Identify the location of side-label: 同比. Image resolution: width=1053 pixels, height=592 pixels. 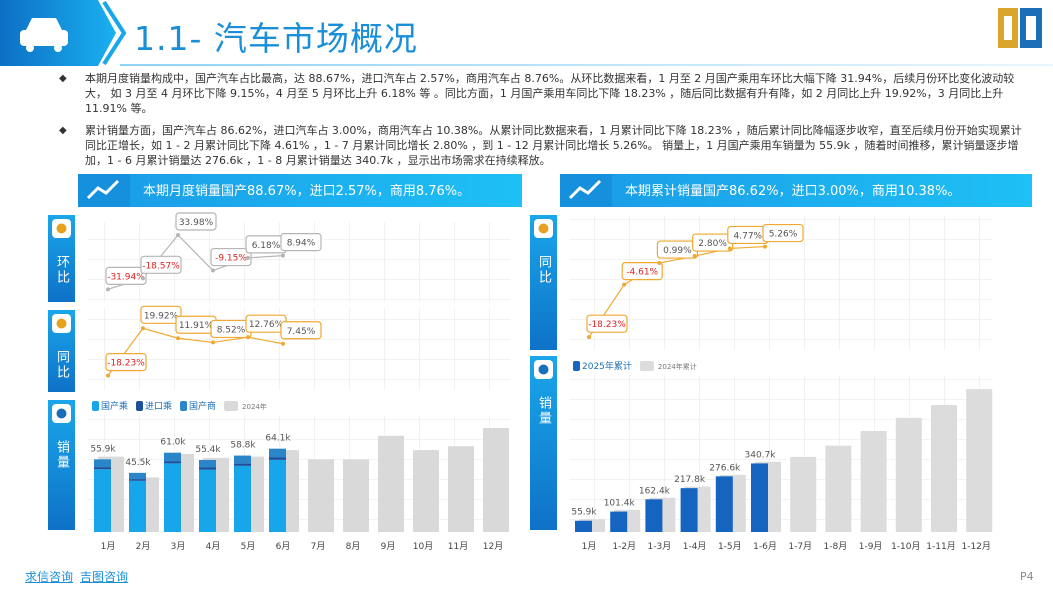
(61, 365).